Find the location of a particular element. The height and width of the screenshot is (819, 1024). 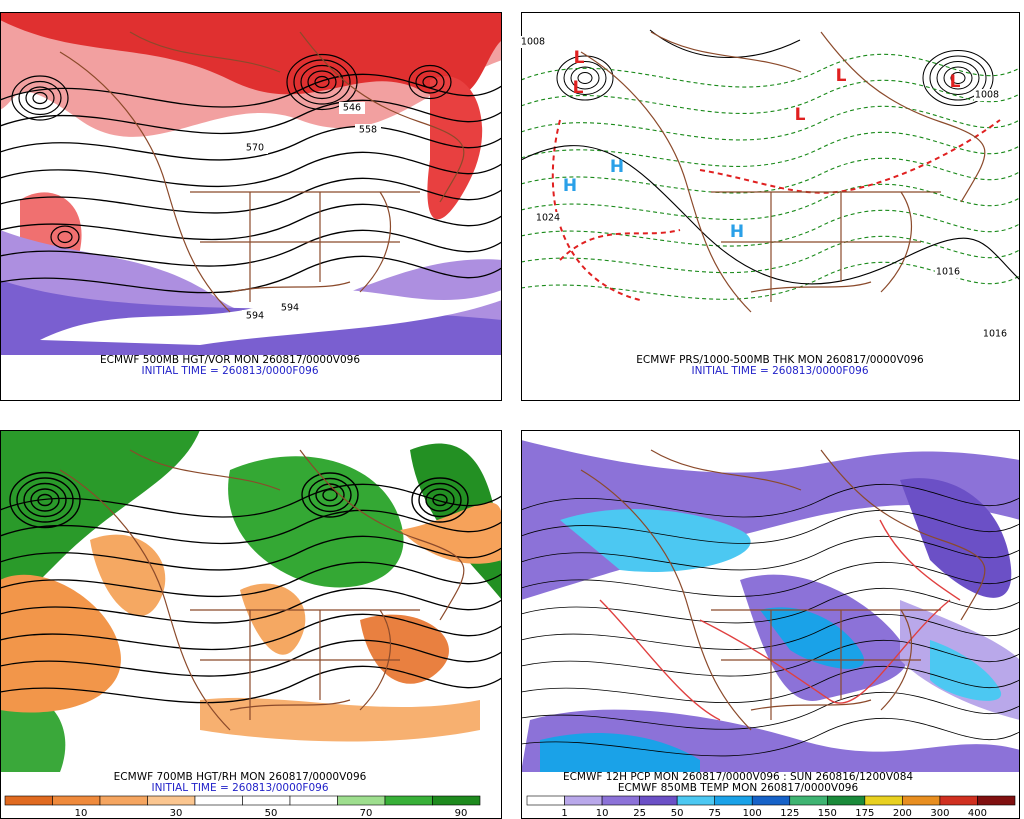

colorbar-label: 200 is located at coordinates (902, 813).